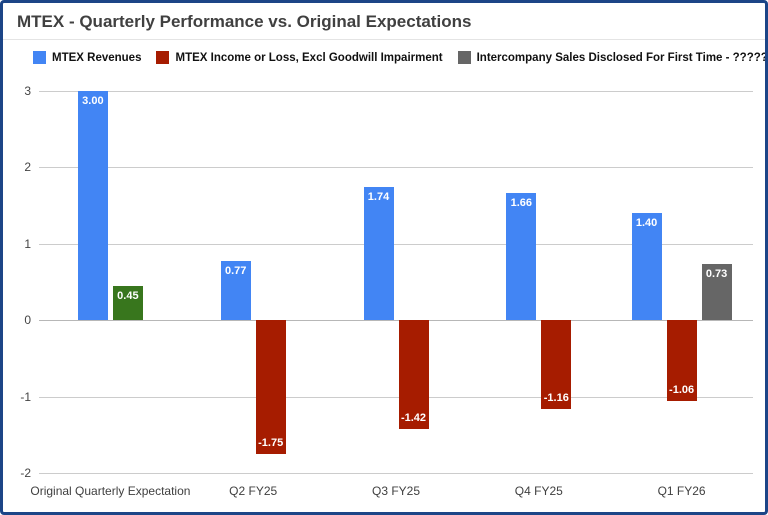 Image resolution: width=768 pixels, height=515 pixels. I want to click on bar-value-label: 0.45, so click(128, 295).